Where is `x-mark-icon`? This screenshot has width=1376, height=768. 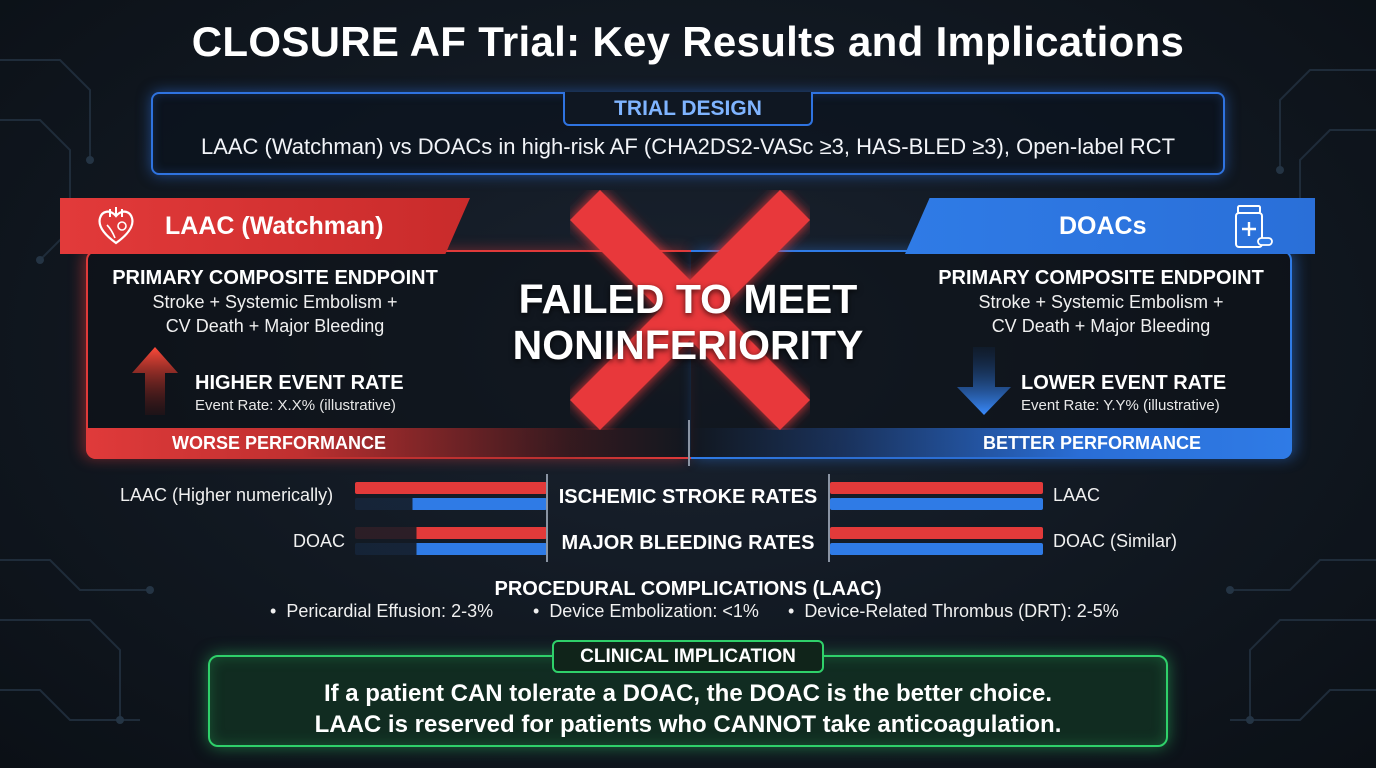 x-mark-icon is located at coordinates (690, 310).